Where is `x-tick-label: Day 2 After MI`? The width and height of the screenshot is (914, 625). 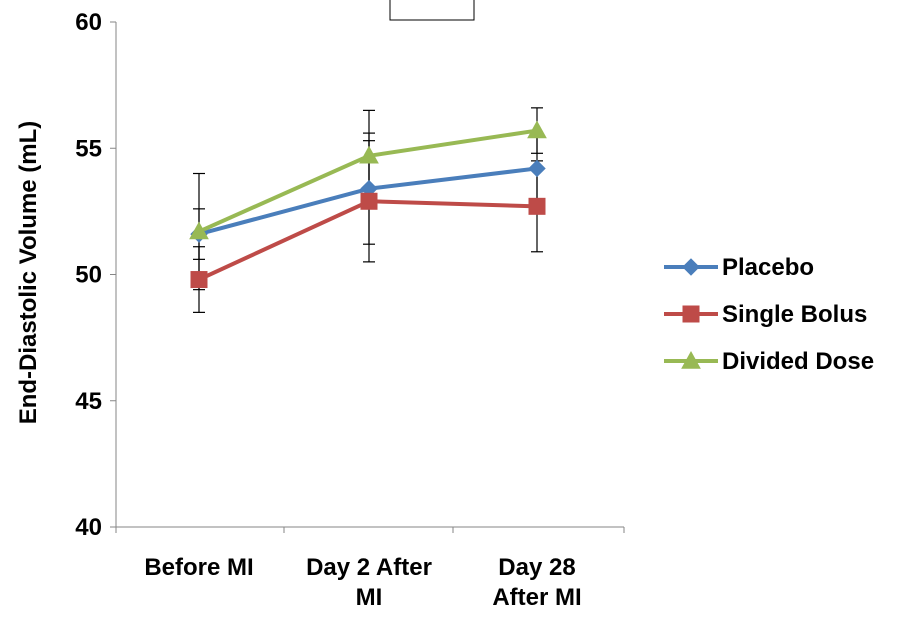 x-tick-label: Day 2 After MI is located at coordinates (369, 582).